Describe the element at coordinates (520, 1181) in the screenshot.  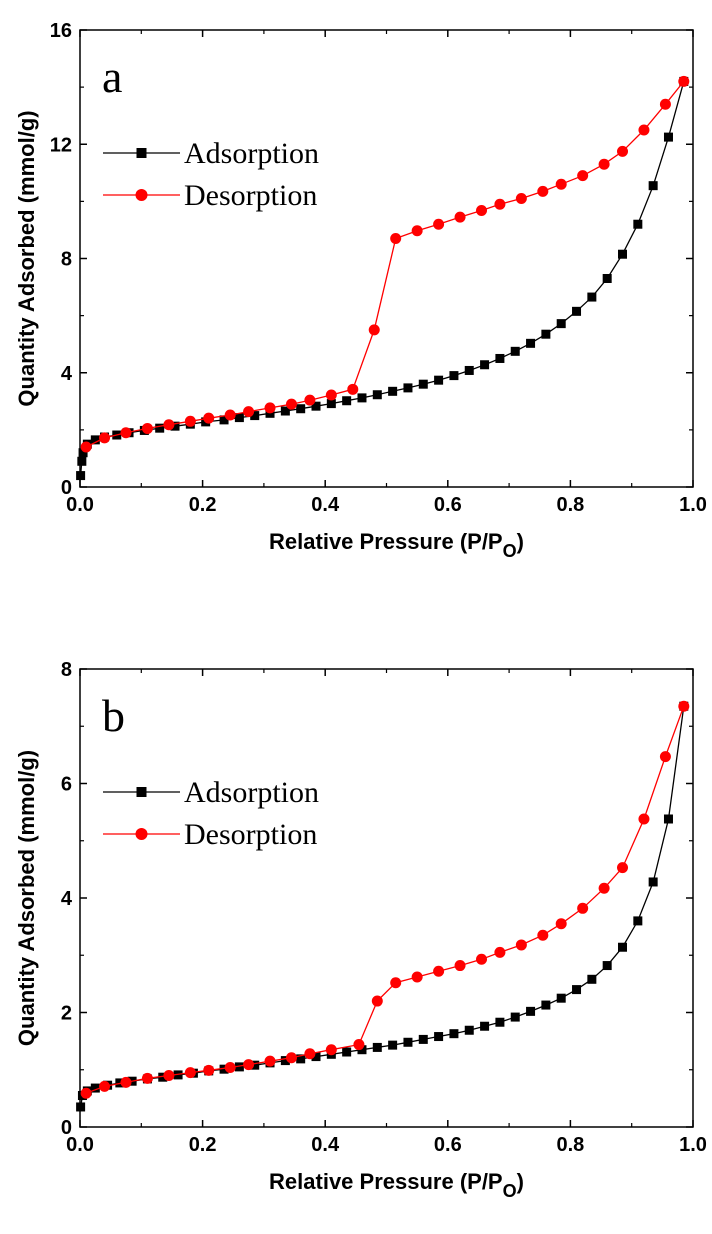
I see `x-axis-title-end: )` at that location.